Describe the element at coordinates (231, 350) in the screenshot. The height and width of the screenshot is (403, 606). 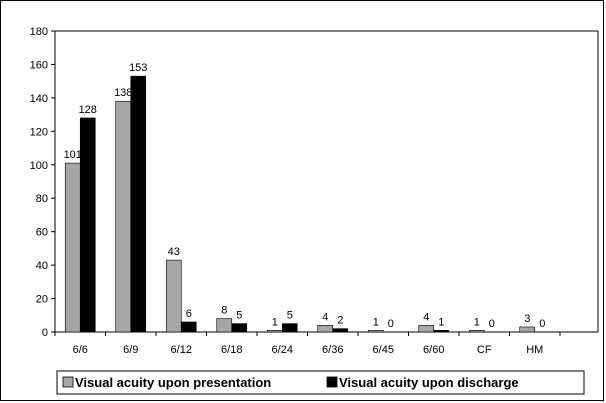
I see `x-tick-label: 6/18` at that location.